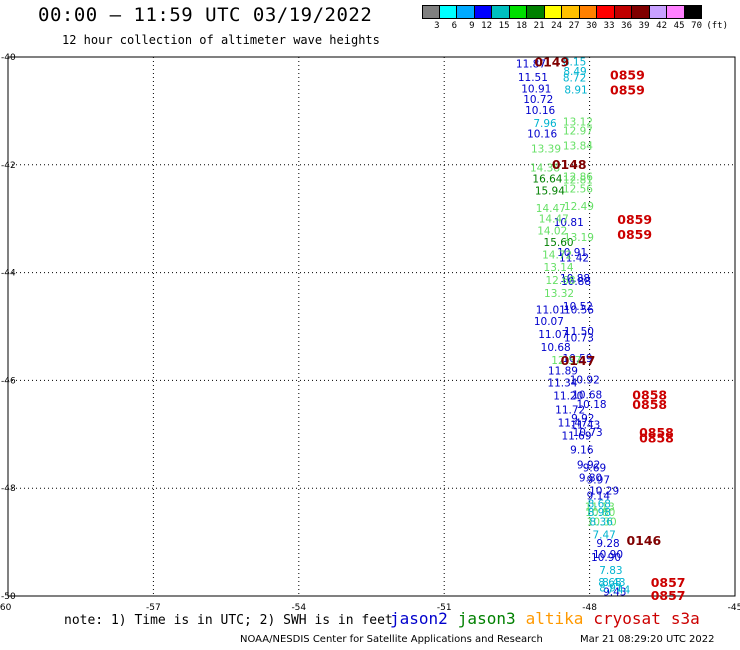 This screenshot has width=740, height=650. Describe the element at coordinates (734, 608) in the screenshot. I see `x-tick-label: -45` at that location.